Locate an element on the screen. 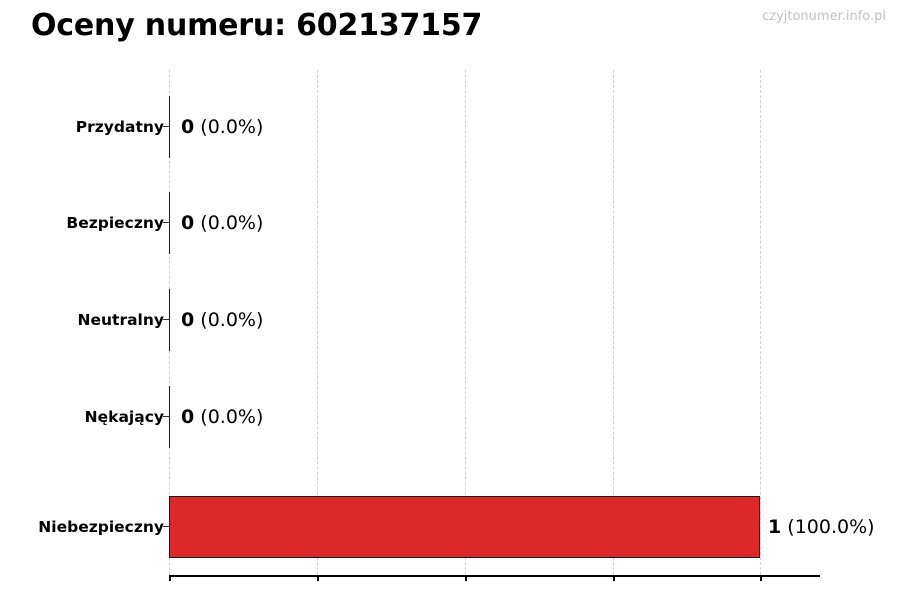 The height and width of the screenshot is (600, 900). bar-row: Bezpieczny 0 (0.0%) is located at coordinates (450, 223).